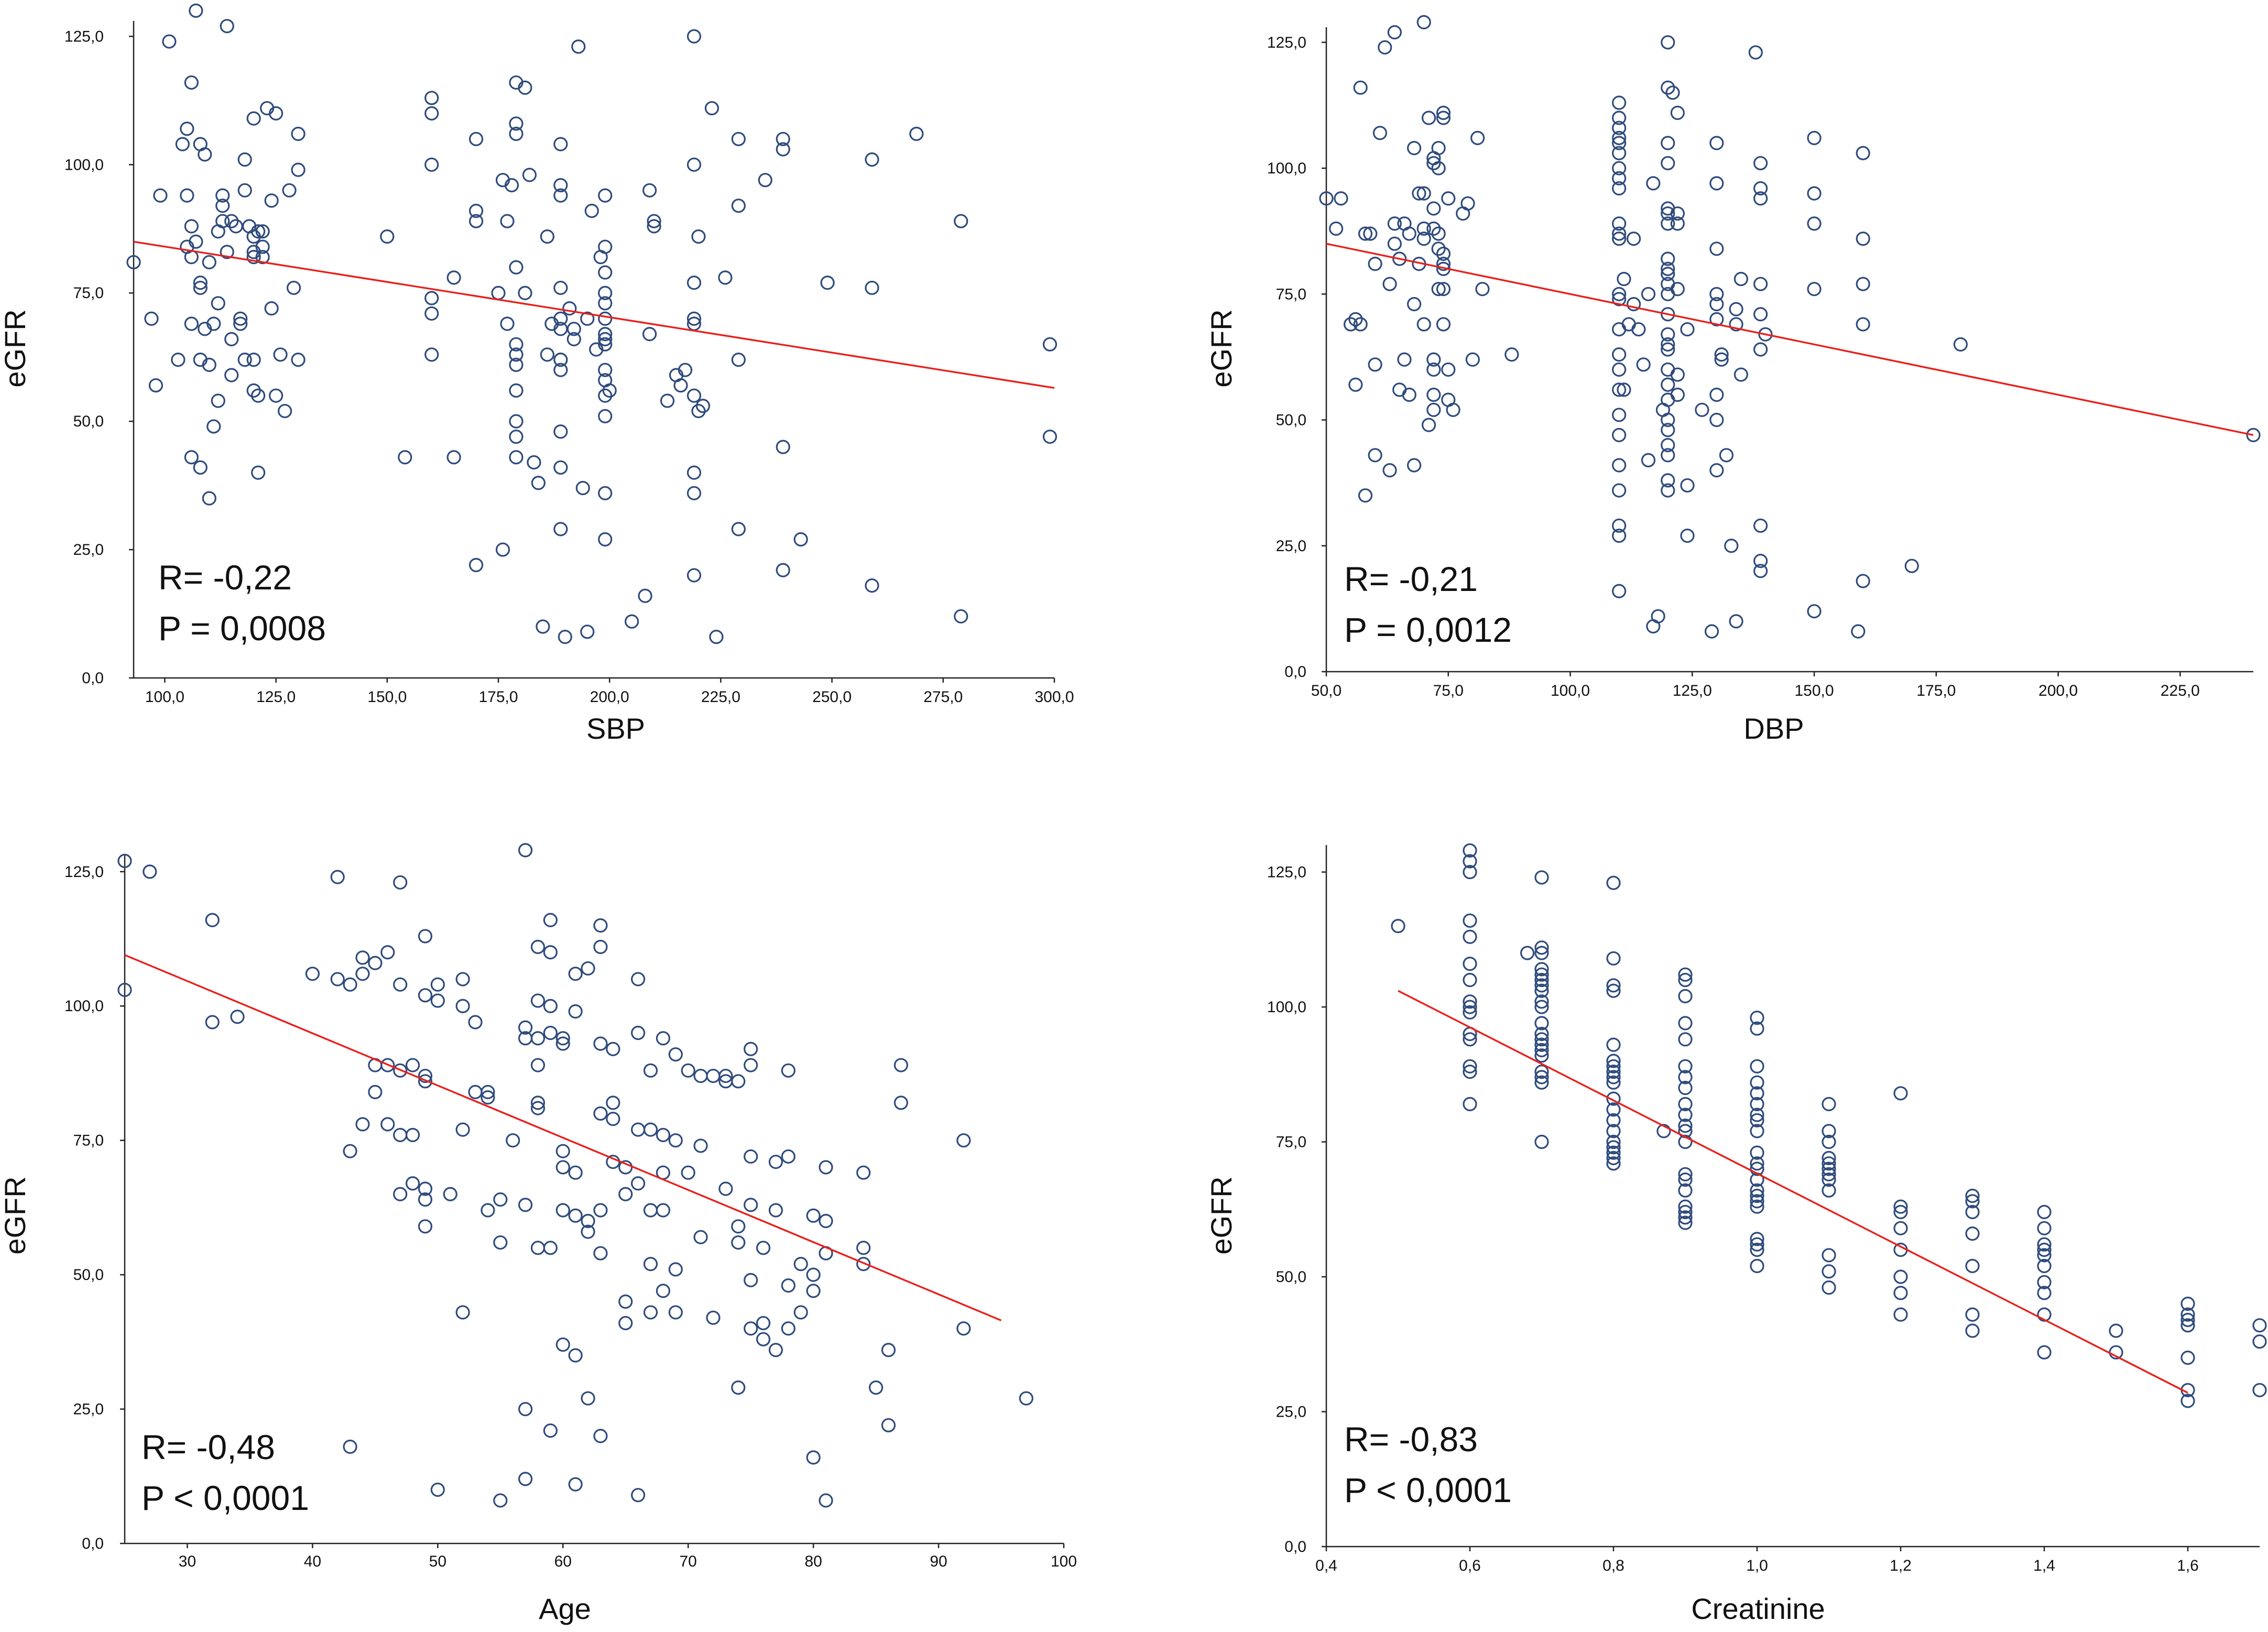  Describe the element at coordinates (720, 697) in the screenshot. I see `sbp-x-tick-label: 225,0` at that location.